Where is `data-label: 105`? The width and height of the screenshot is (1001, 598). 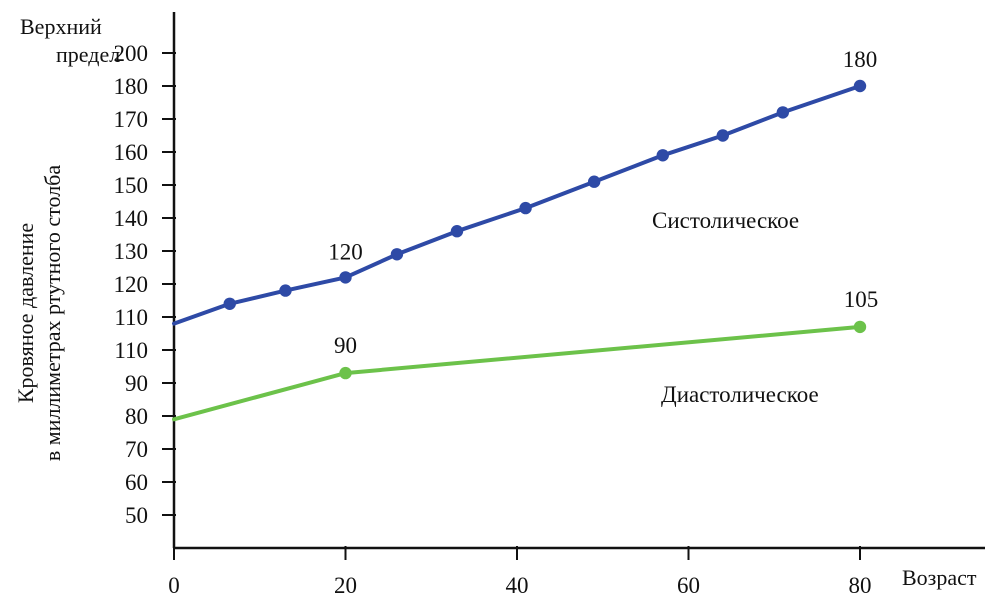
data-label: 105 is located at coordinates (861, 299).